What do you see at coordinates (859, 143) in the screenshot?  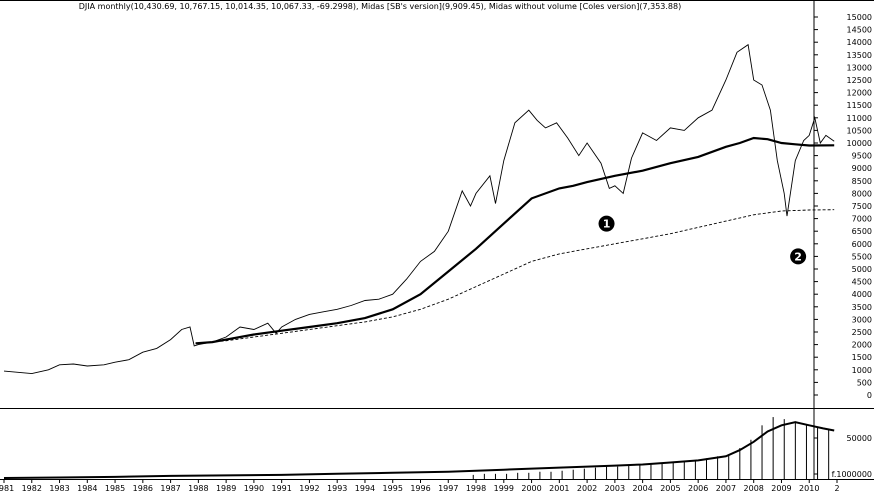 I see `y-tick-label: 10000` at bounding box center [859, 143].